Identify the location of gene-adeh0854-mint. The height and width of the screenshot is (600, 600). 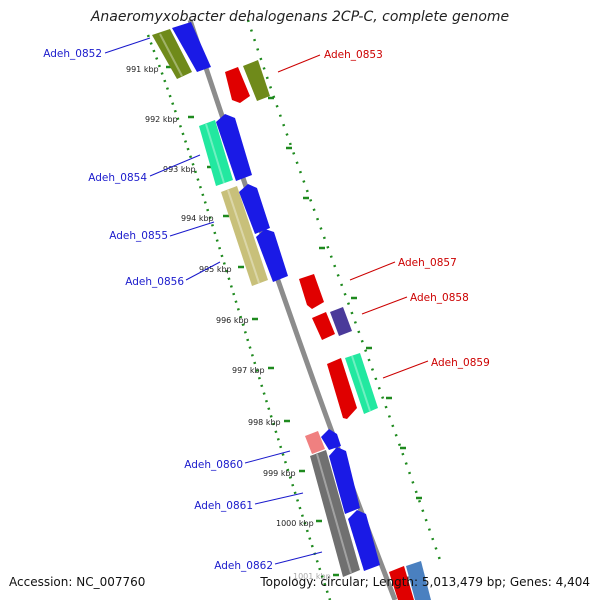
(216, 153).